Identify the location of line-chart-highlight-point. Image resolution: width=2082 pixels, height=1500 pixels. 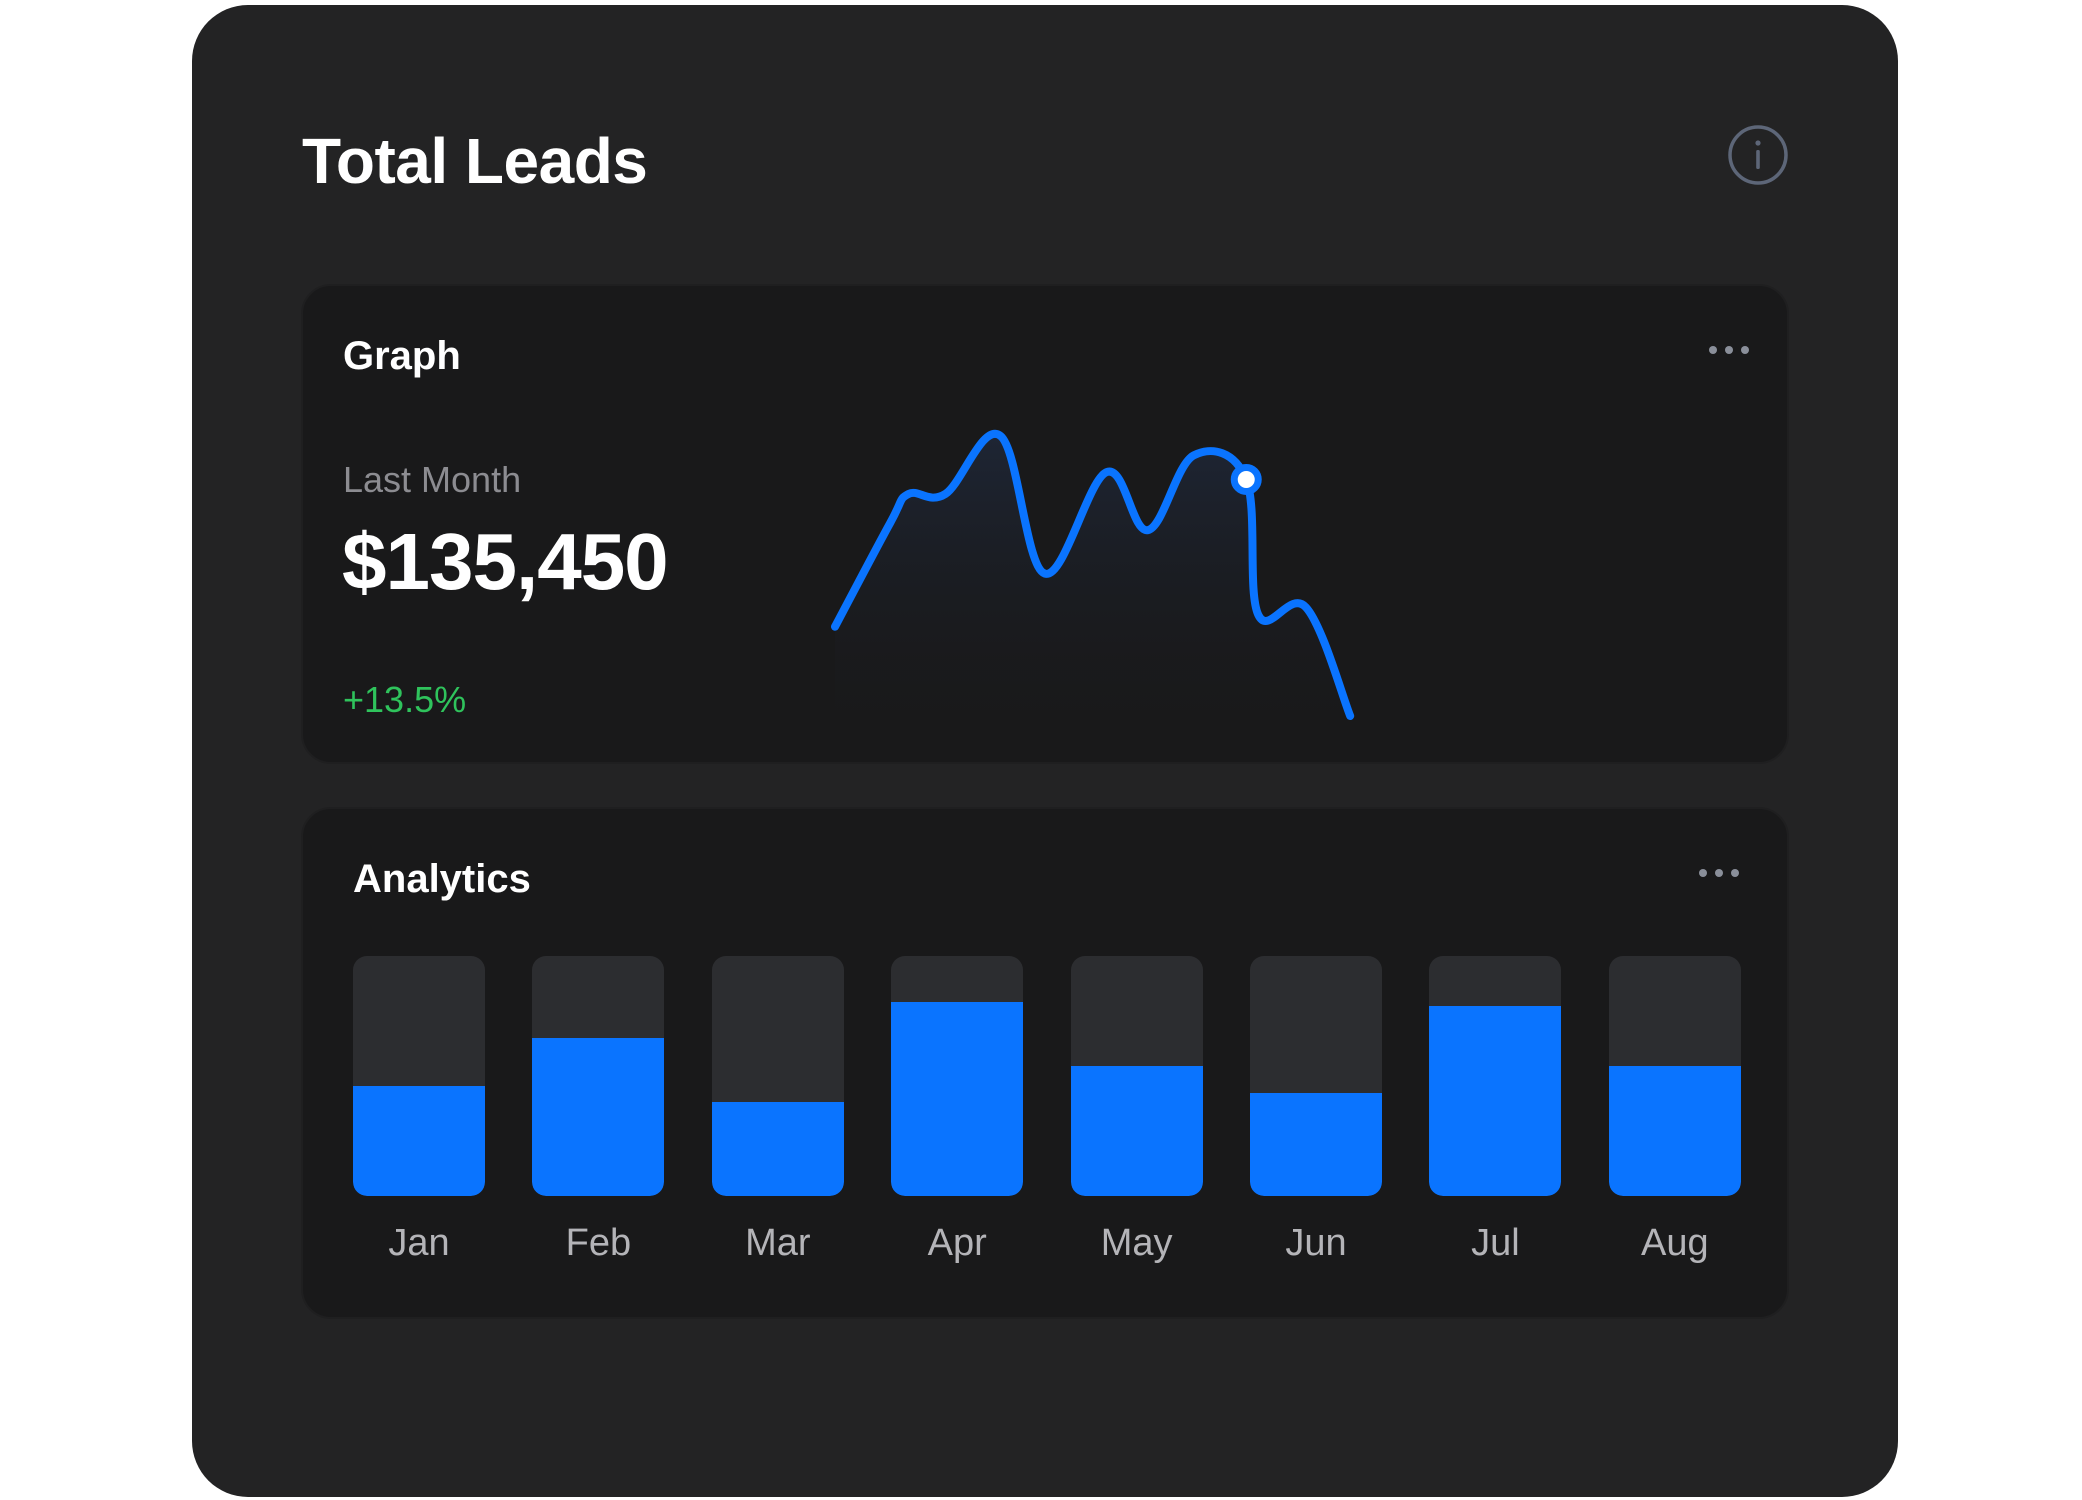
(1246, 479).